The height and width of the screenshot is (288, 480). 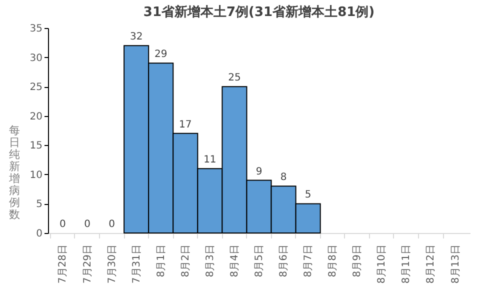 I want to click on x-tick-label: 8月8日, so click(x=333, y=261).